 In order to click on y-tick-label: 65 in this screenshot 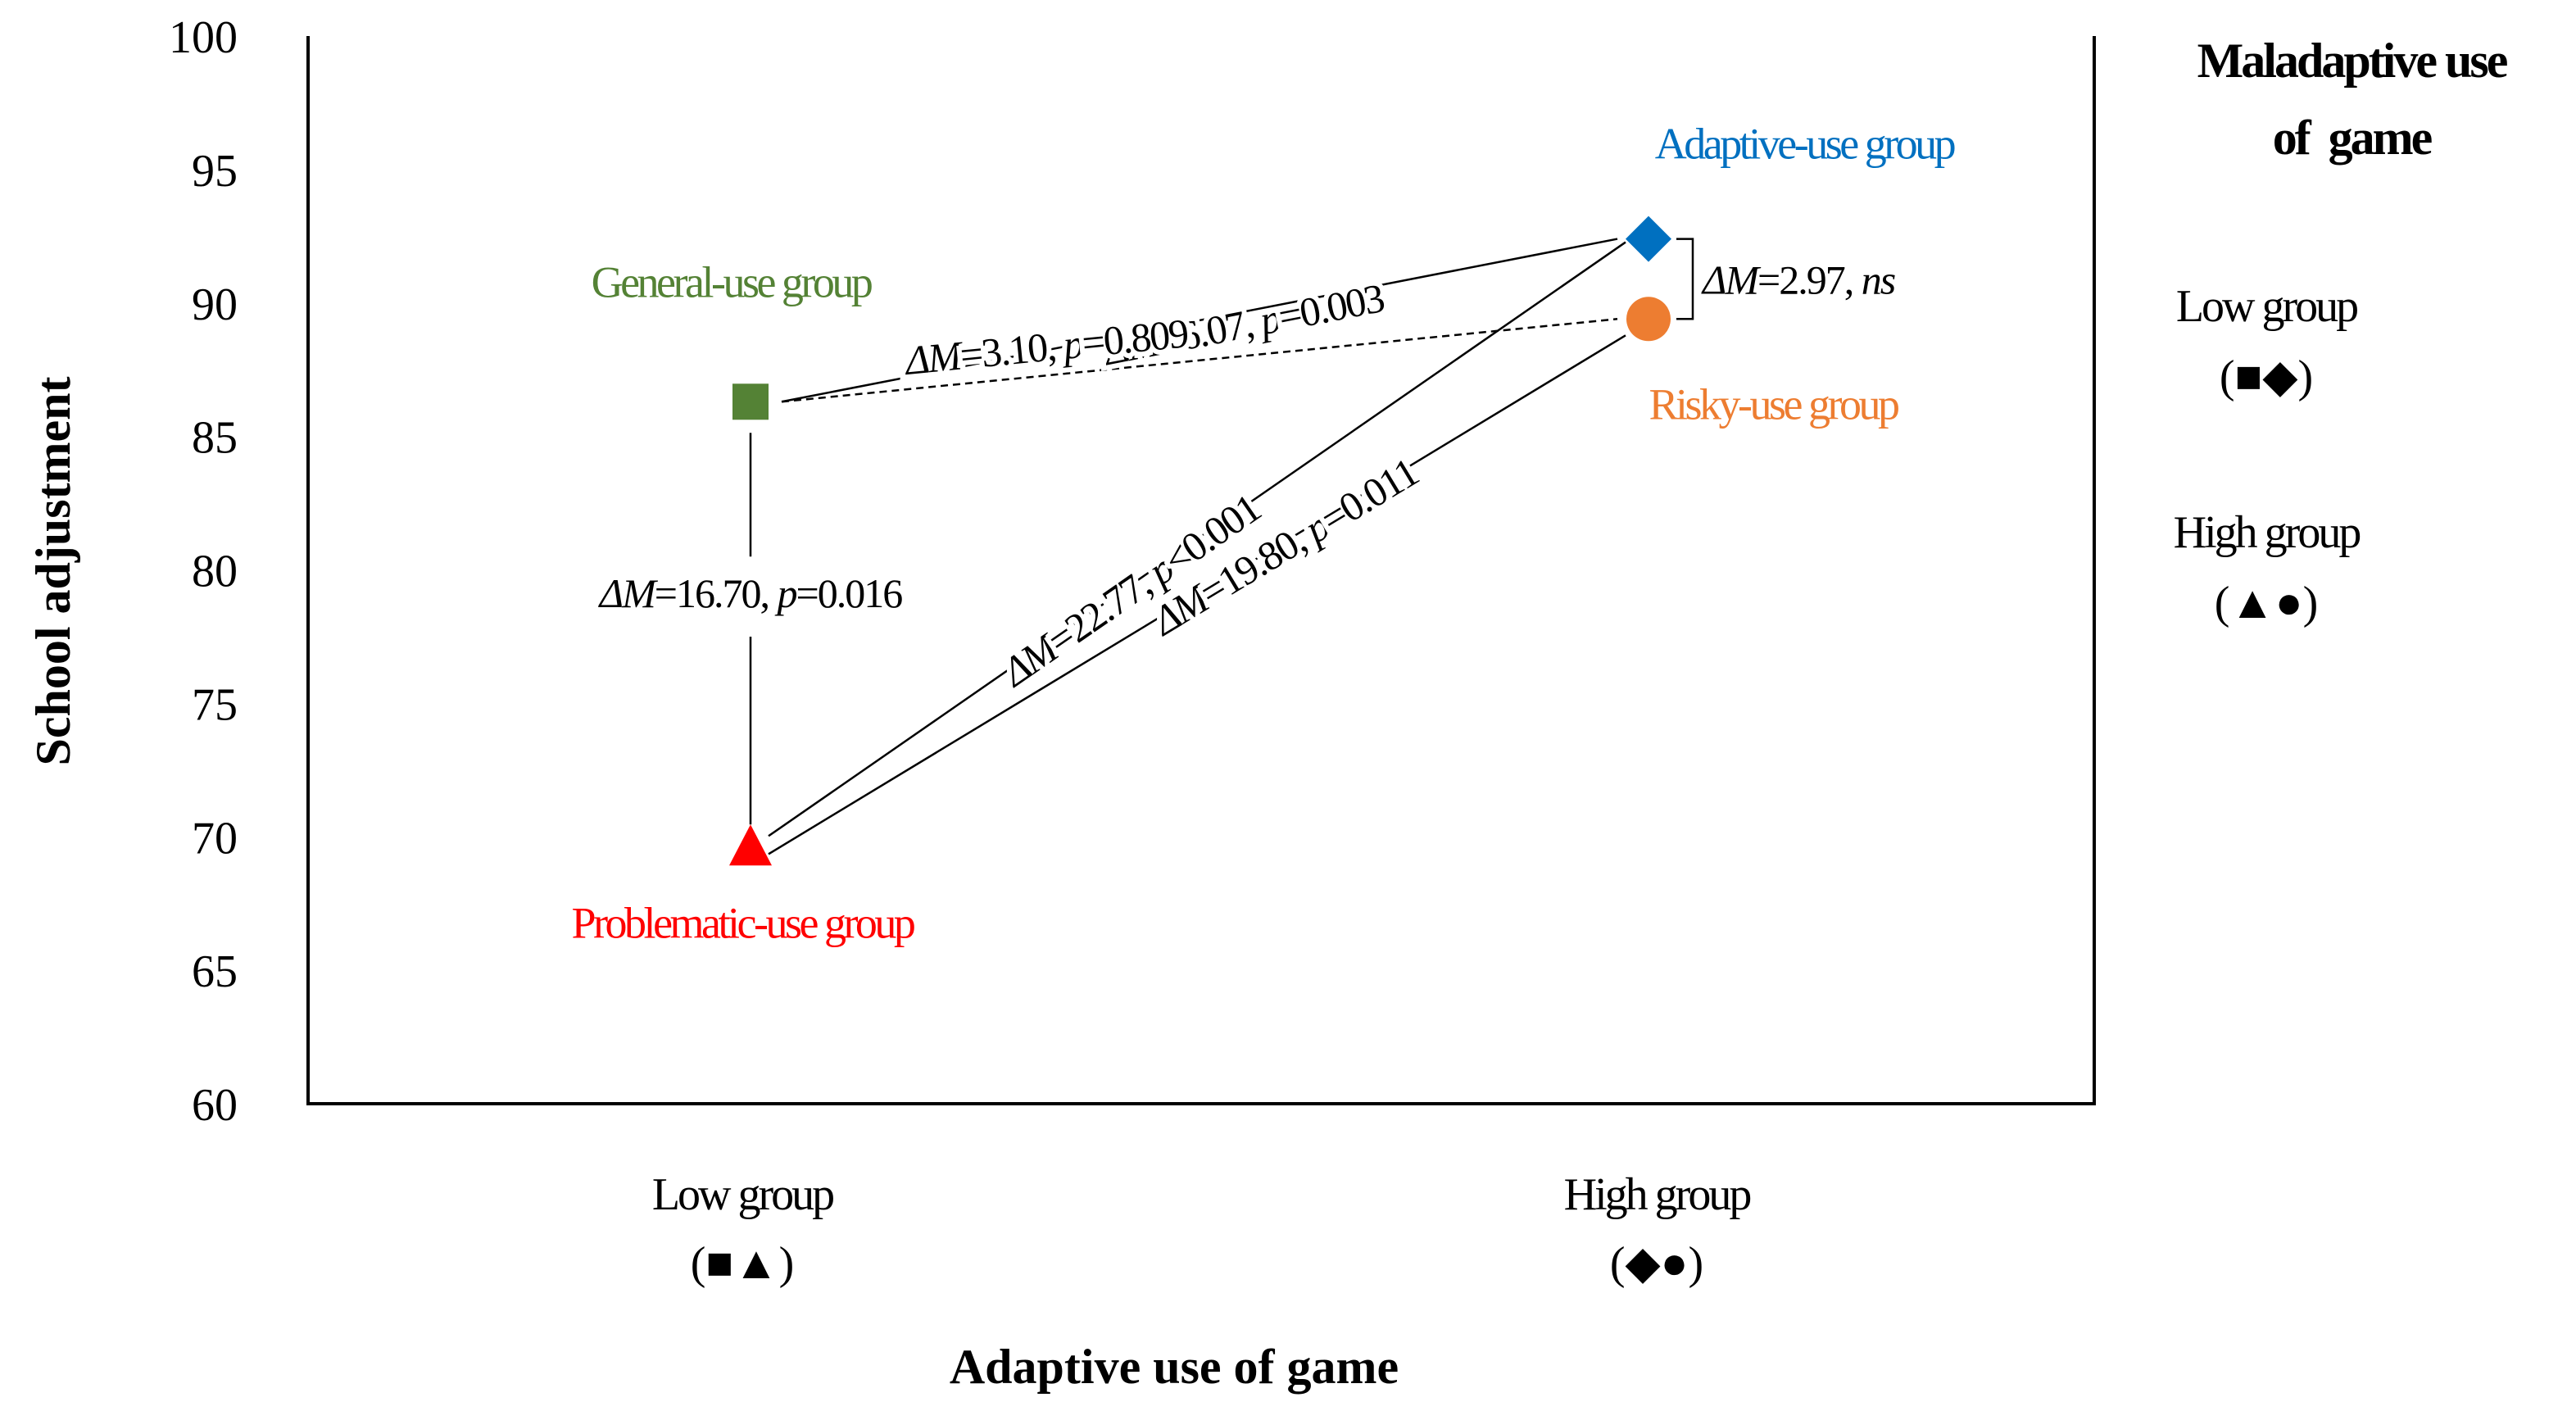, I will do `click(215, 972)`.